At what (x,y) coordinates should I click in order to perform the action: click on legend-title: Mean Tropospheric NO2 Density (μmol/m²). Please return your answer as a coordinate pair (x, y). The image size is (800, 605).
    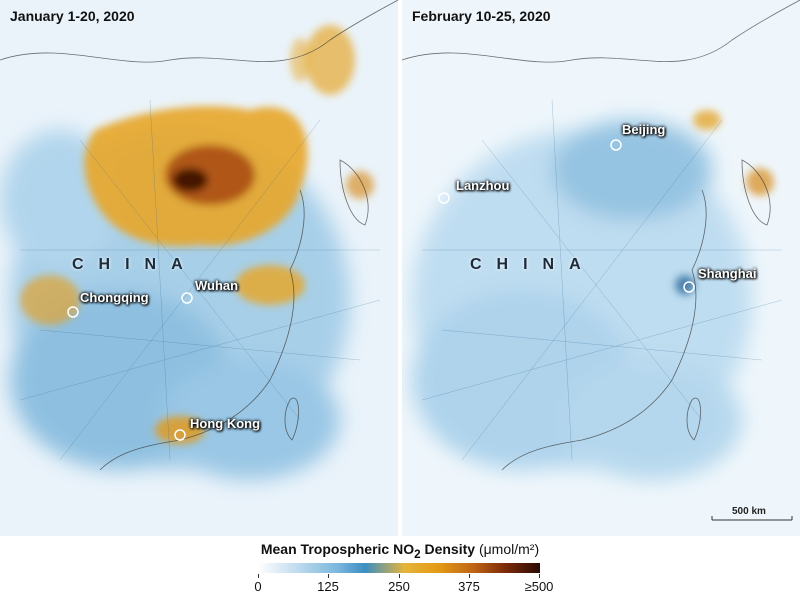
    Looking at the image, I should click on (400, 551).